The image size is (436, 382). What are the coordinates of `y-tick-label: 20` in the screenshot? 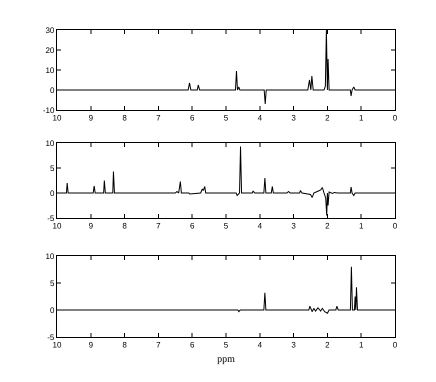 It's located at (50, 50).